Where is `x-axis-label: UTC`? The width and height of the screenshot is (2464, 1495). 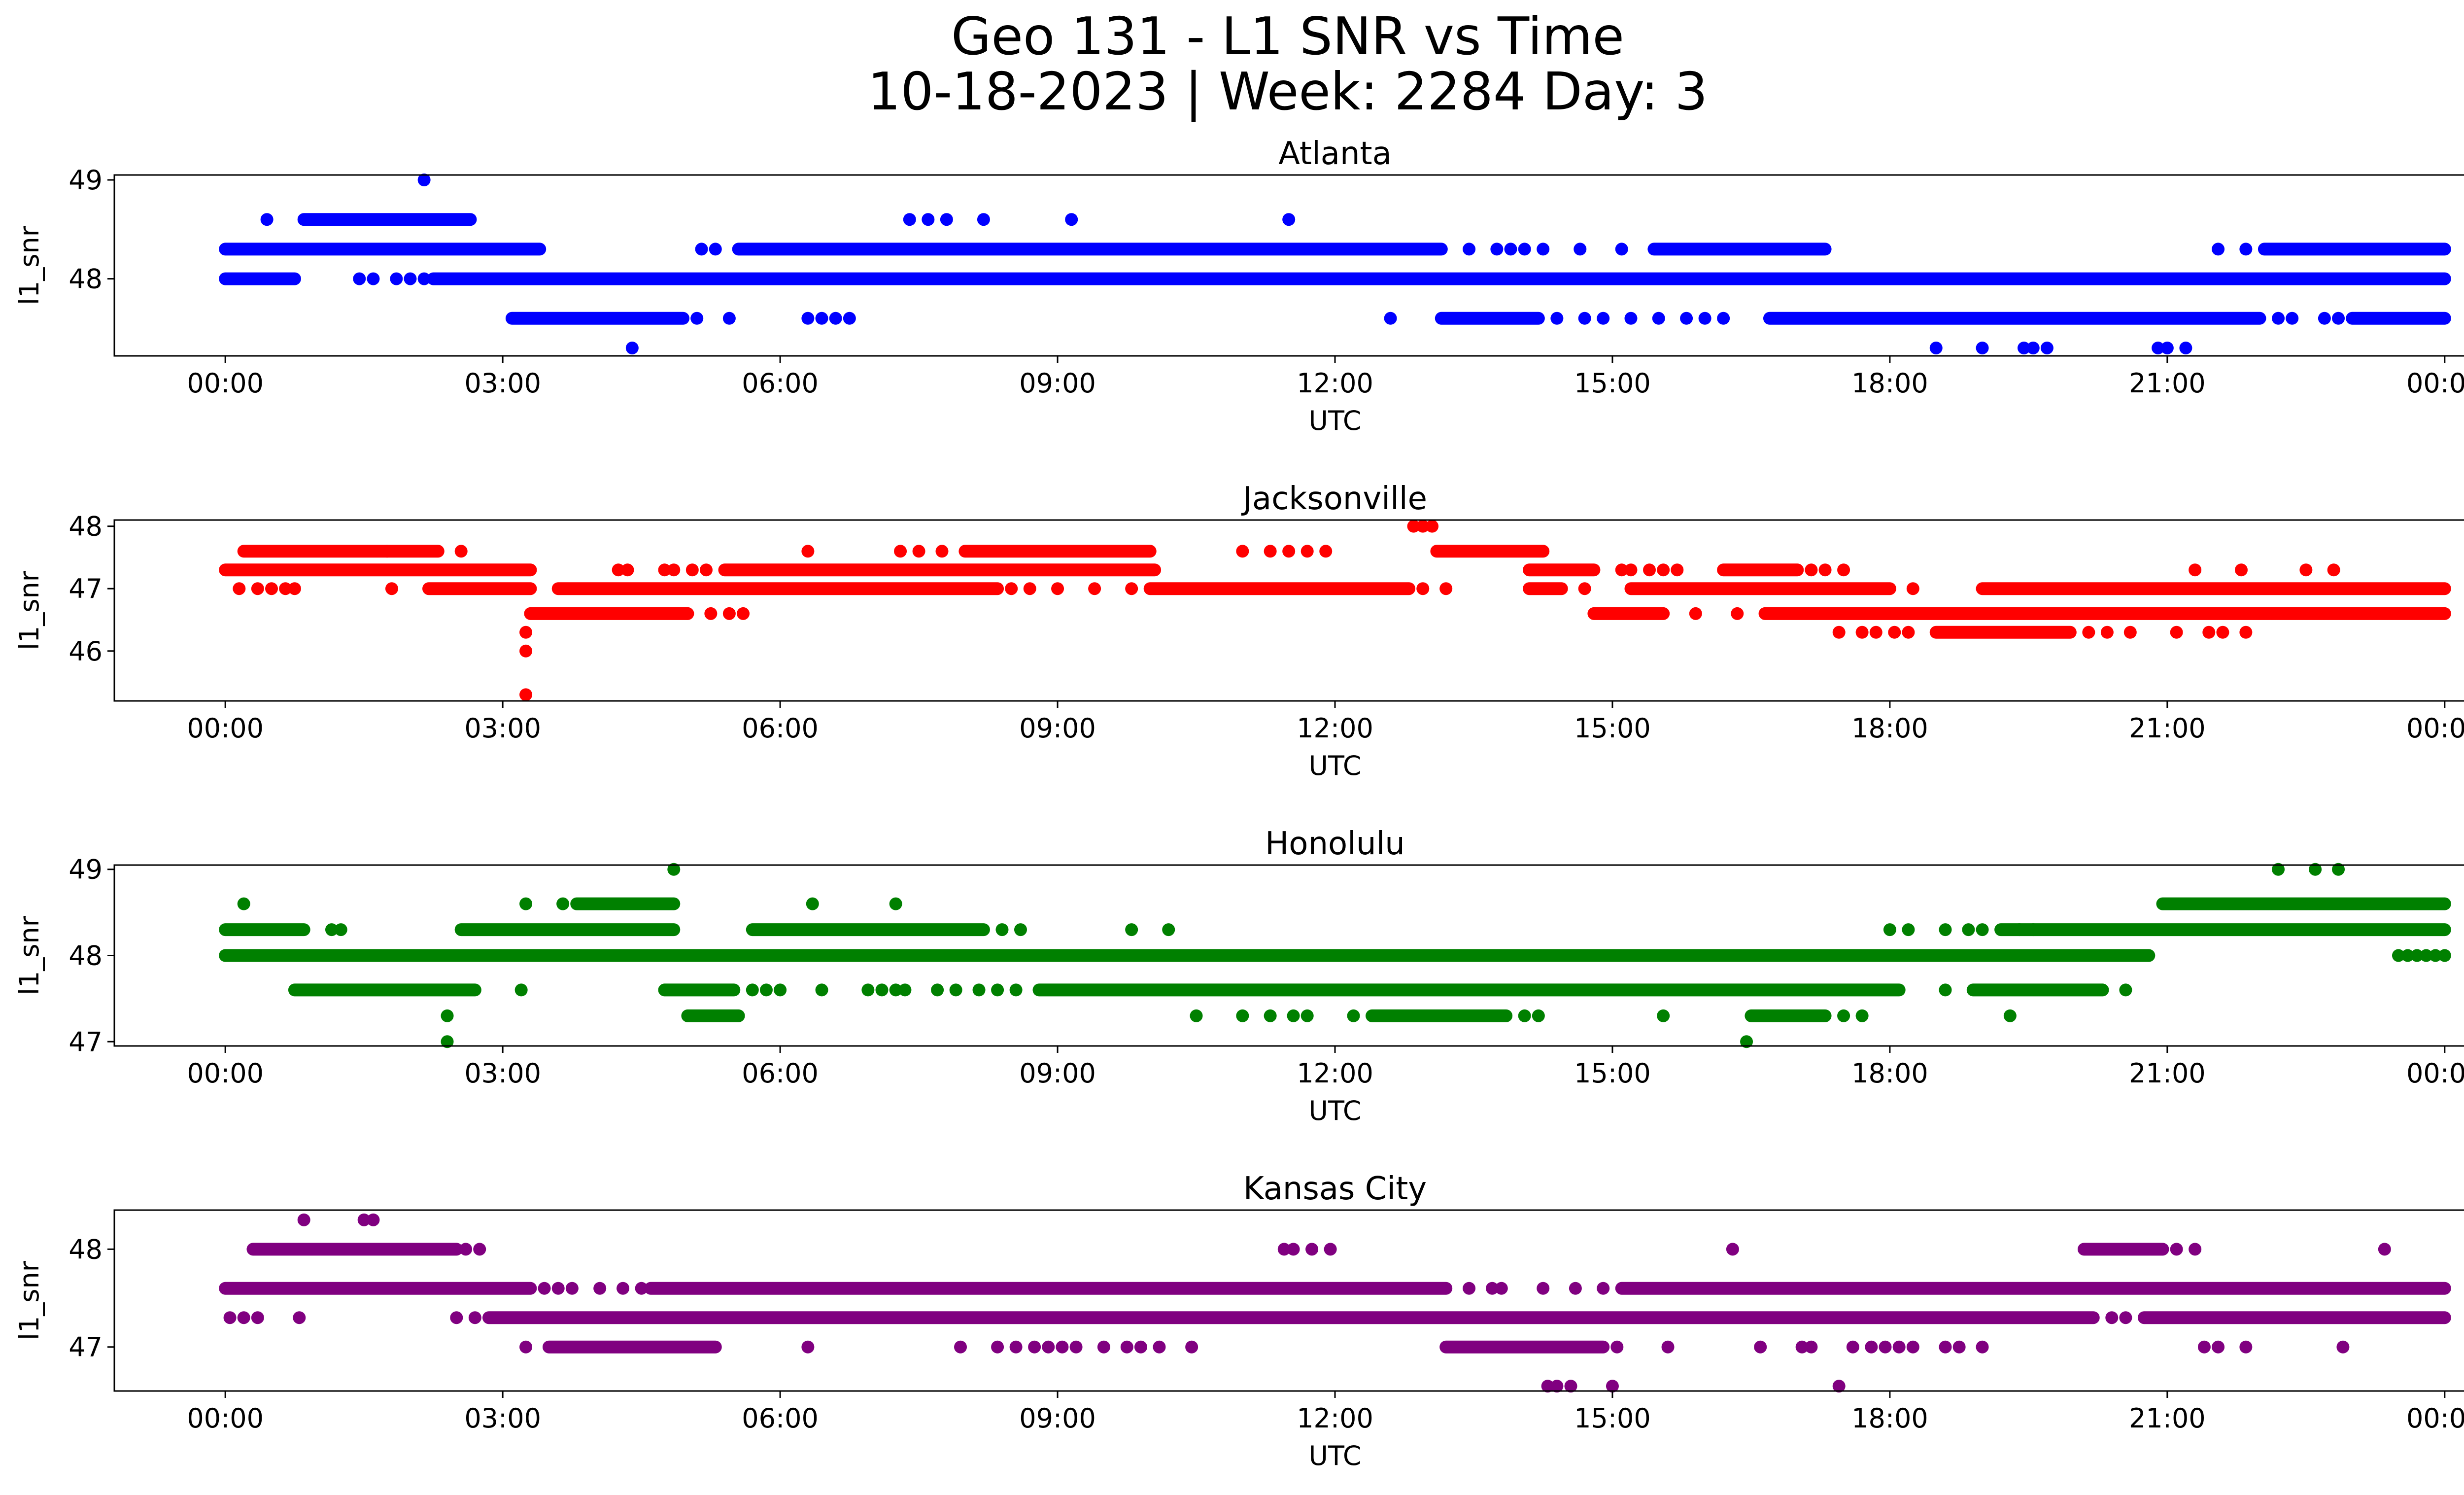 x-axis-label: UTC is located at coordinates (1334, 1455).